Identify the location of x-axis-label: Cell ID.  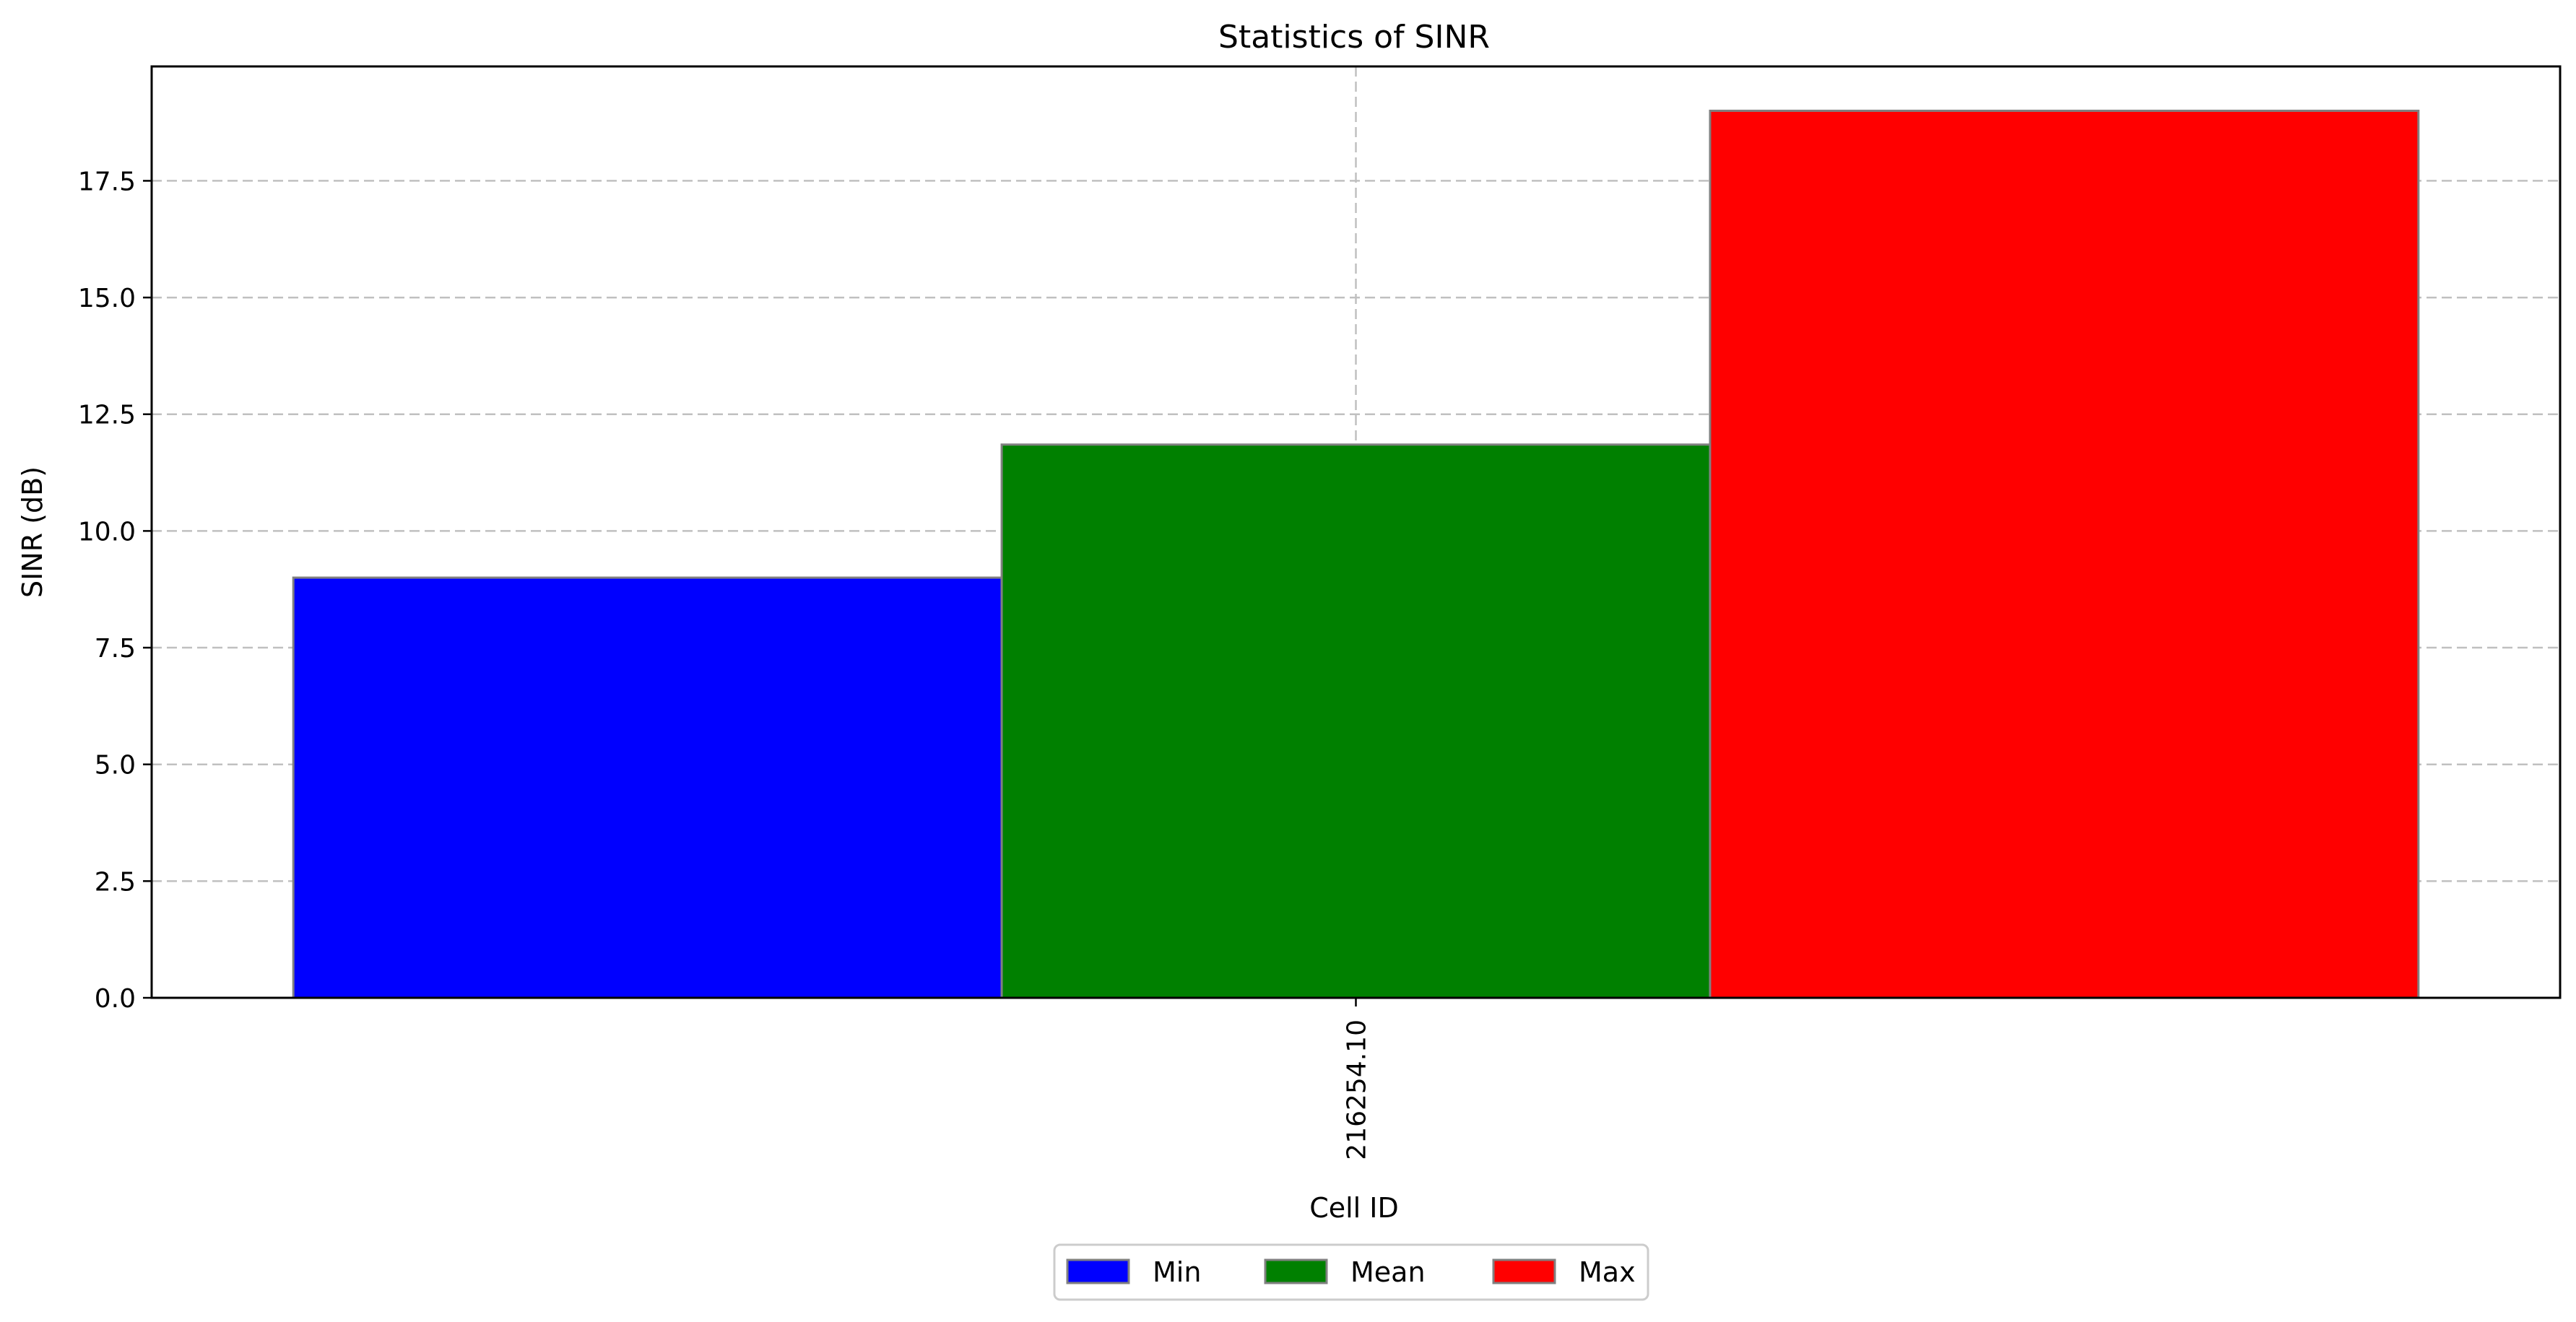
(1354, 1208).